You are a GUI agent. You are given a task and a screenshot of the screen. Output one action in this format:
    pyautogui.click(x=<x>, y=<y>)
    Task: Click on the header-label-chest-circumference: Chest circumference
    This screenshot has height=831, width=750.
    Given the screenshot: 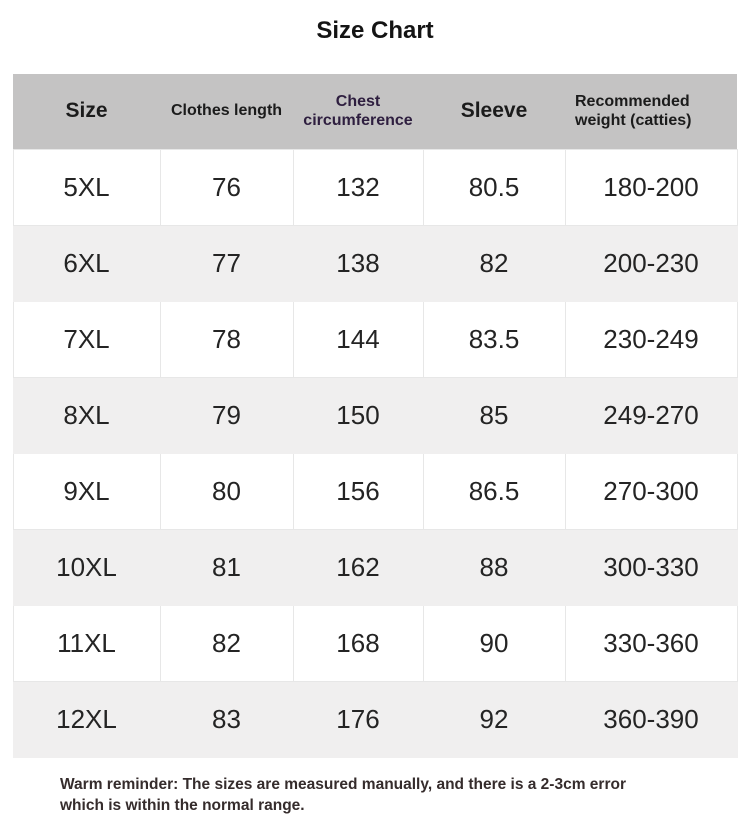 What is the action you would take?
    pyautogui.click(x=358, y=110)
    